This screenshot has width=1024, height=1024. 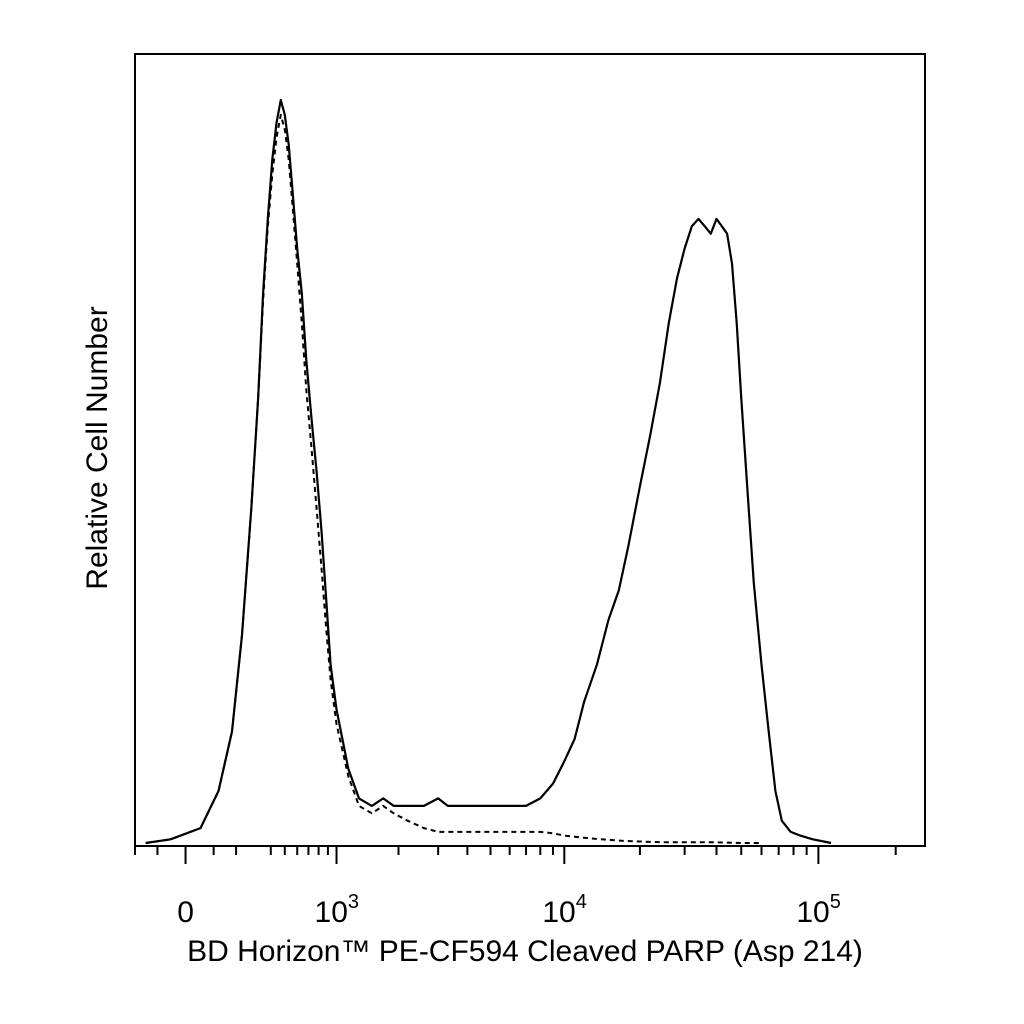 I want to click on x-minor-ticks, so click(x=515, y=850).